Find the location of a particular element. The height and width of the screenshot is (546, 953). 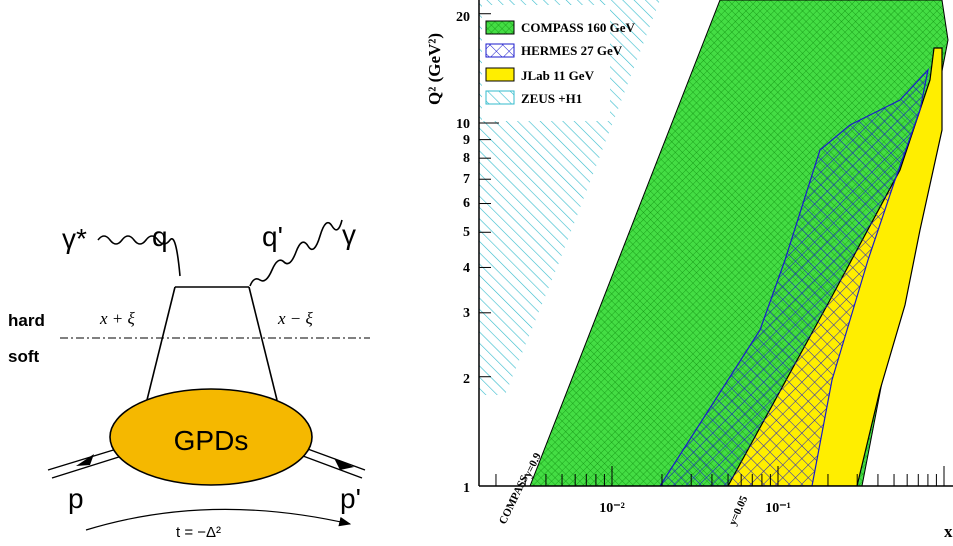

x-plus-xi-label: x + ξ is located at coordinates (117, 318).